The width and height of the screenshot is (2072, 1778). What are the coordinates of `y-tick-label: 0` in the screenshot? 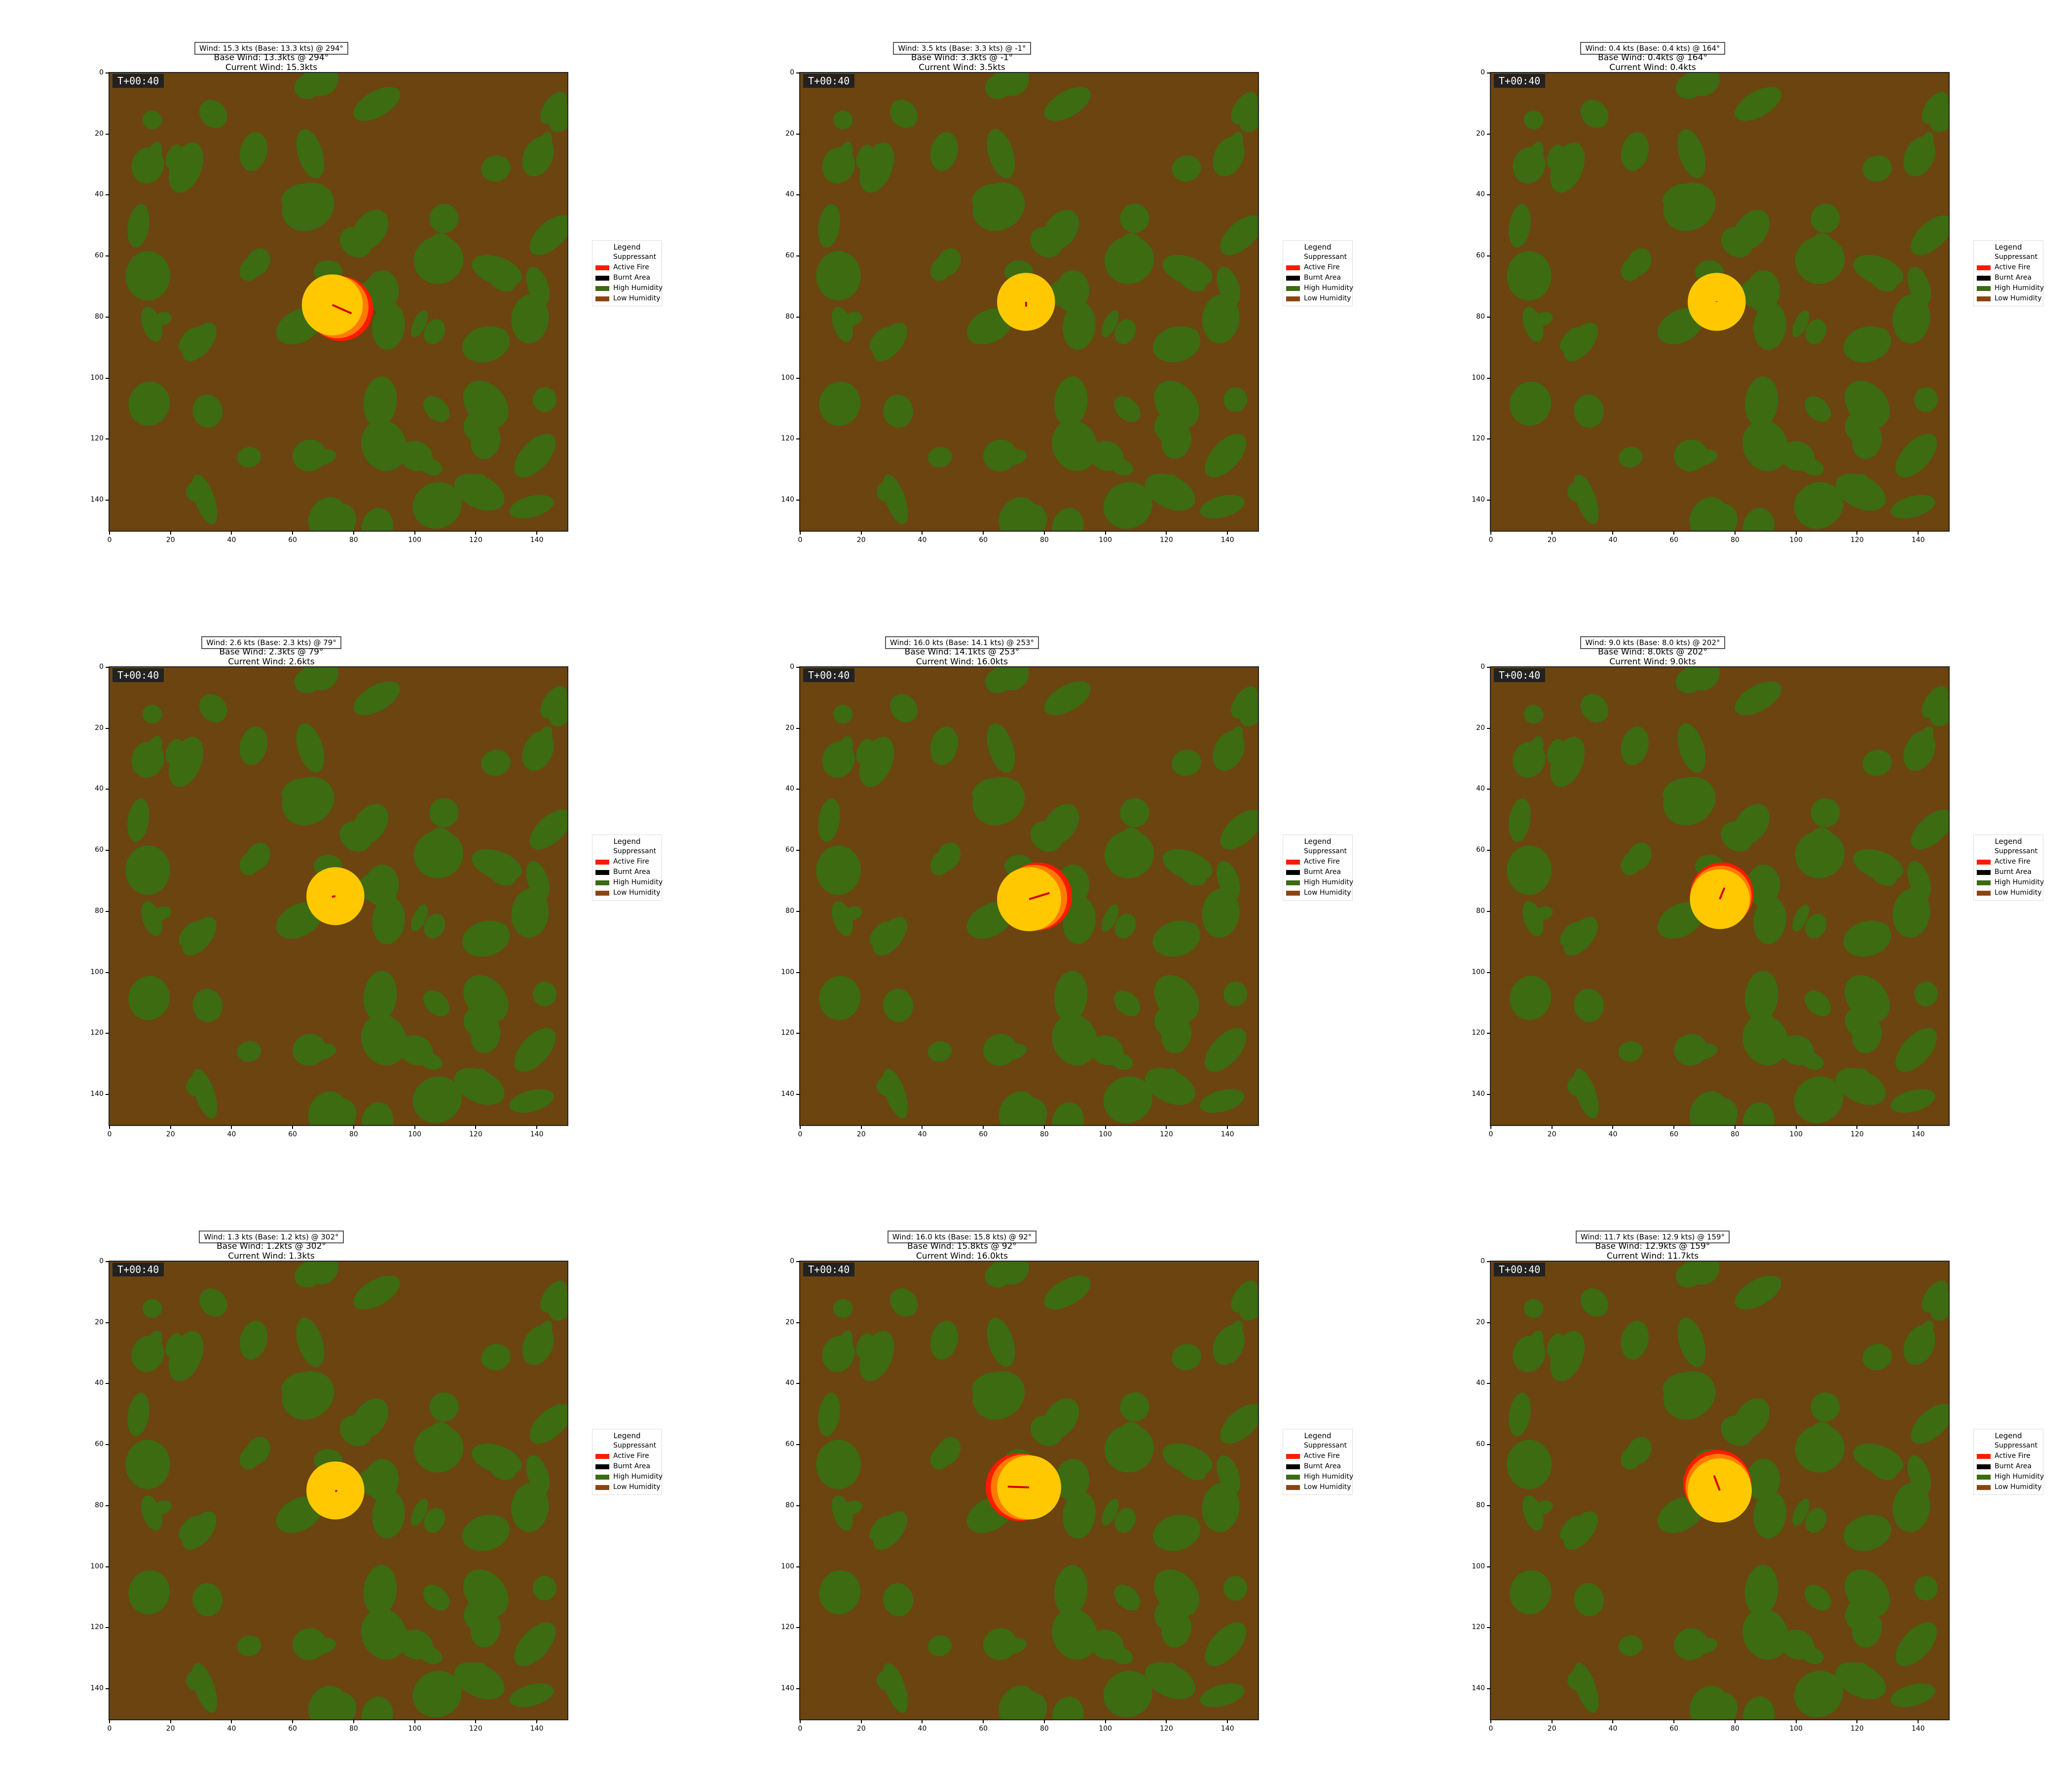 It's located at (94, 1261).